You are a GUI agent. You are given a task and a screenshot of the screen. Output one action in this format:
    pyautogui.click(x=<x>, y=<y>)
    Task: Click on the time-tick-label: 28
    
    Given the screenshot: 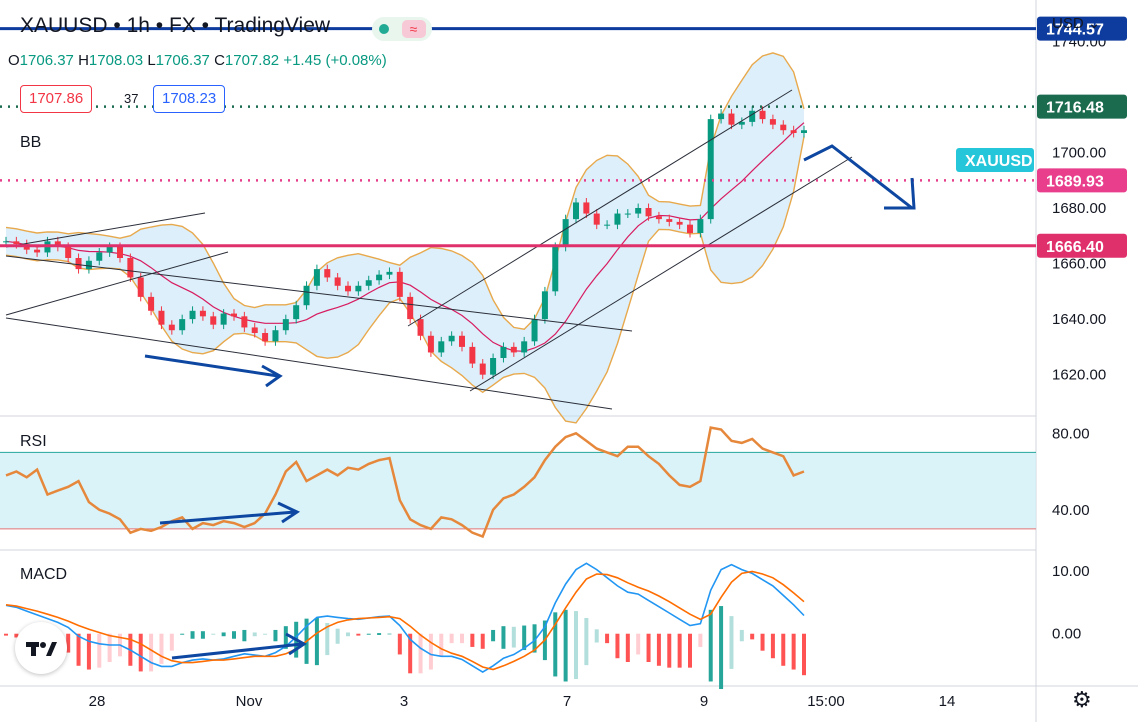 What is the action you would take?
    pyautogui.click(x=97, y=701)
    